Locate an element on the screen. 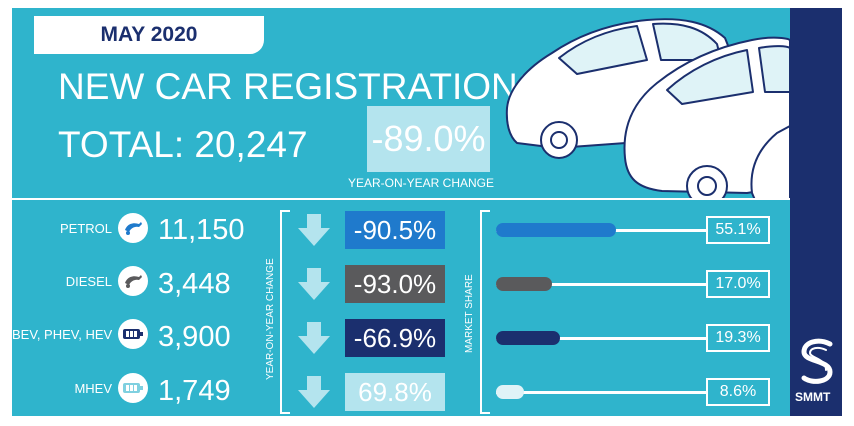 The image size is (854, 426). share-bar-bev is located at coordinates (528, 338).